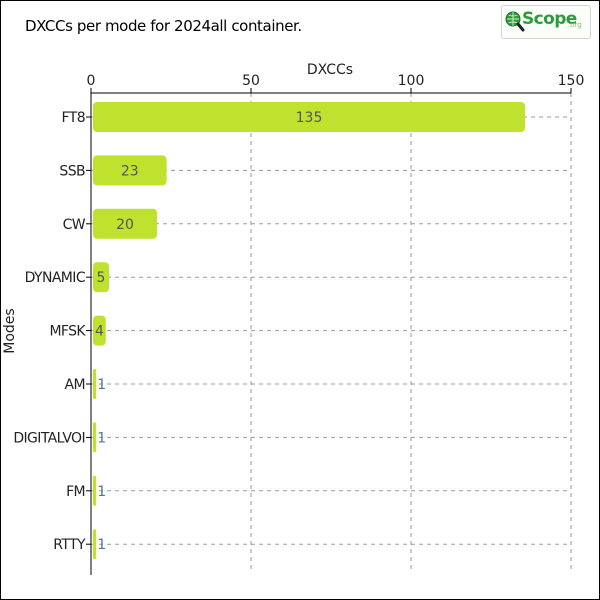 Image resolution: width=600 pixels, height=600 pixels. What do you see at coordinates (74, 225) in the screenshot?
I see `y-tick-label: CW` at bounding box center [74, 225].